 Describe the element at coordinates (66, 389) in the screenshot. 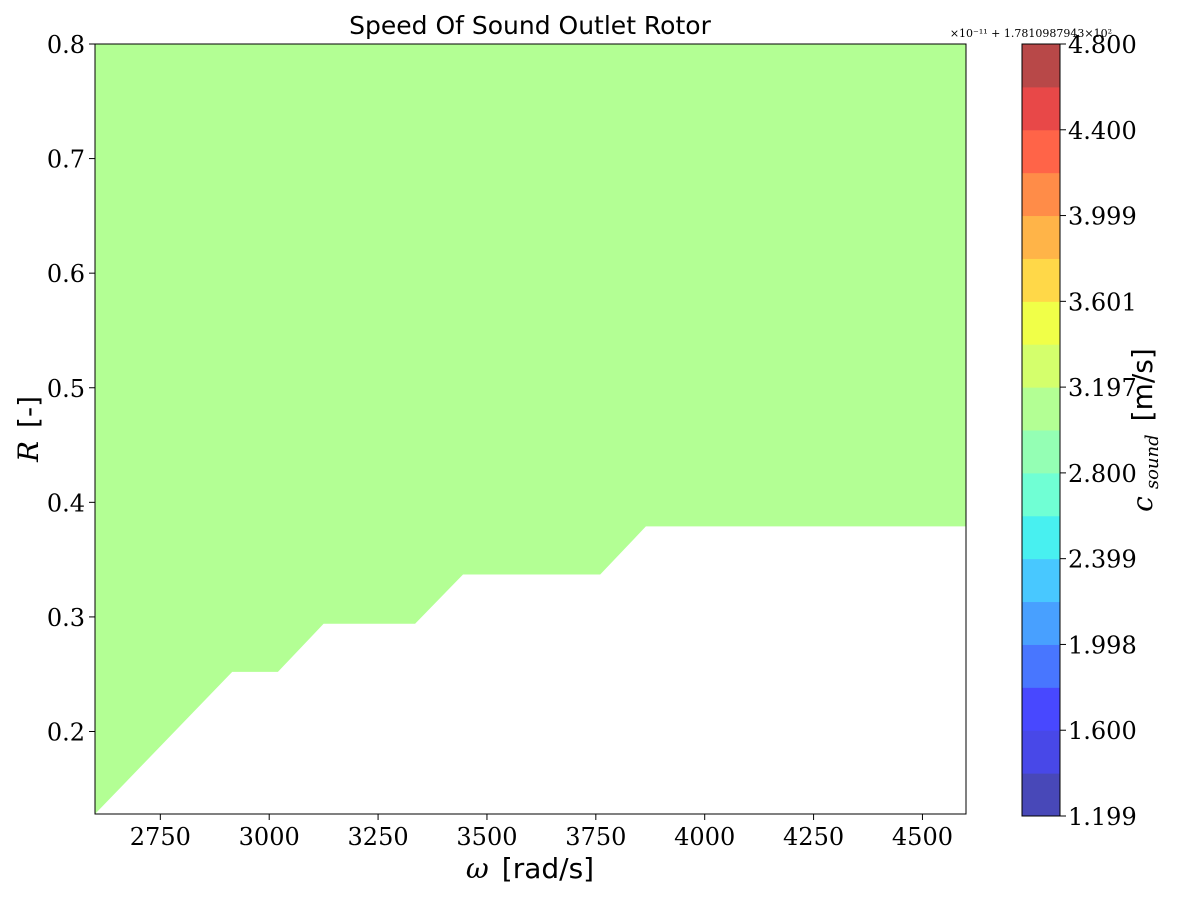

I see `y-tick-label: 0.5` at that location.